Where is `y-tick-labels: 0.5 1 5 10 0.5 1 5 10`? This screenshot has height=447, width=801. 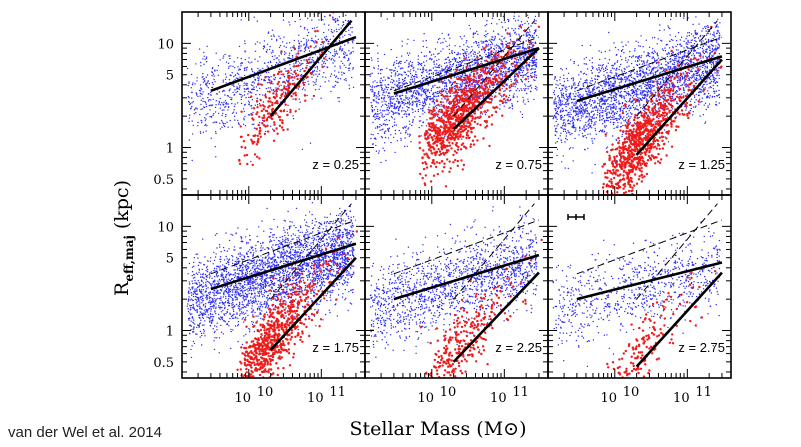 y-tick-labels: 0.5 1 5 10 0.5 1 5 10 is located at coordinates (163, 204).